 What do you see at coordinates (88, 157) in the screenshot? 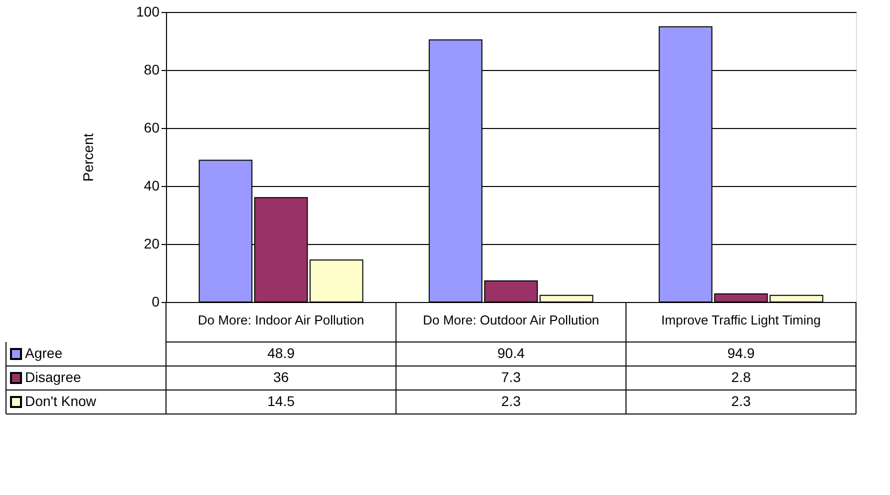
I see `y-axis-title: Percent` at bounding box center [88, 157].